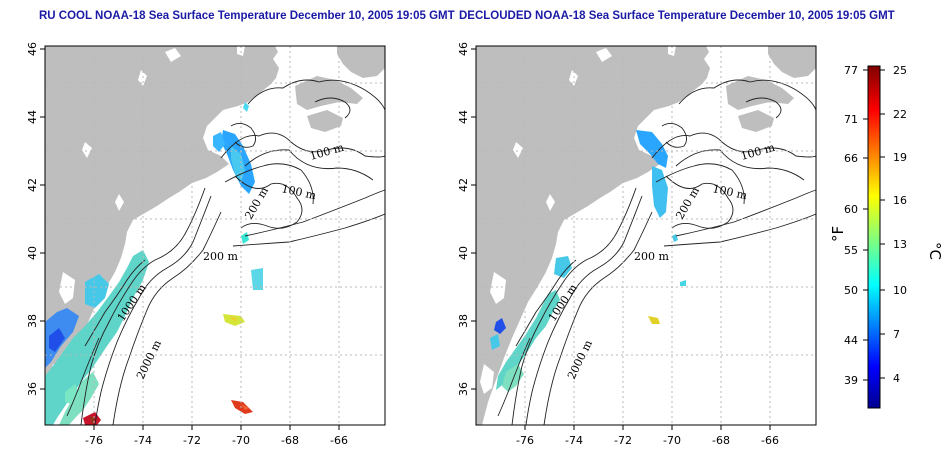 This screenshot has width=950, height=475. What do you see at coordinates (851, 70) in the screenshot?
I see `colorbar-fahrenheit-label: 77` at bounding box center [851, 70].